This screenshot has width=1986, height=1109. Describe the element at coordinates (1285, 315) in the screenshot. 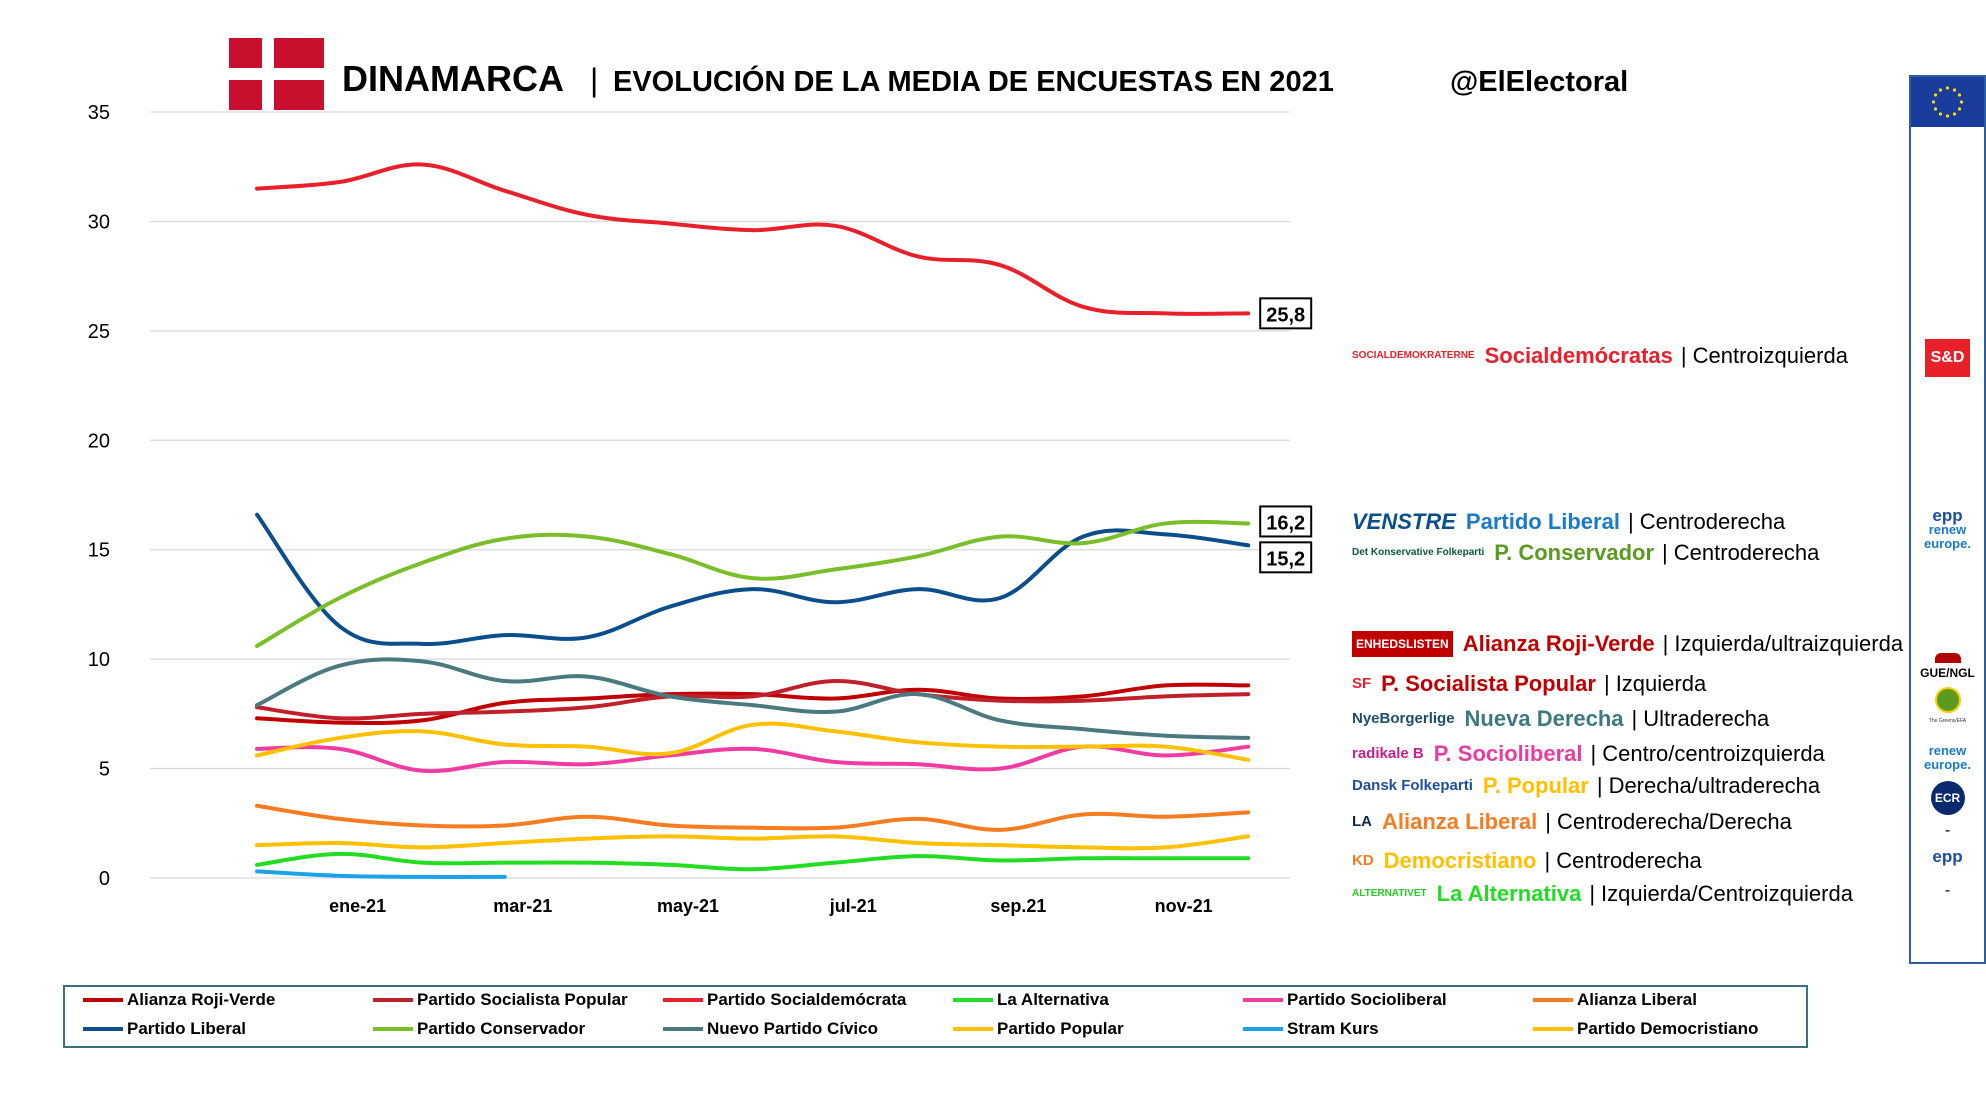

I see `end-label: 25,8` at that location.